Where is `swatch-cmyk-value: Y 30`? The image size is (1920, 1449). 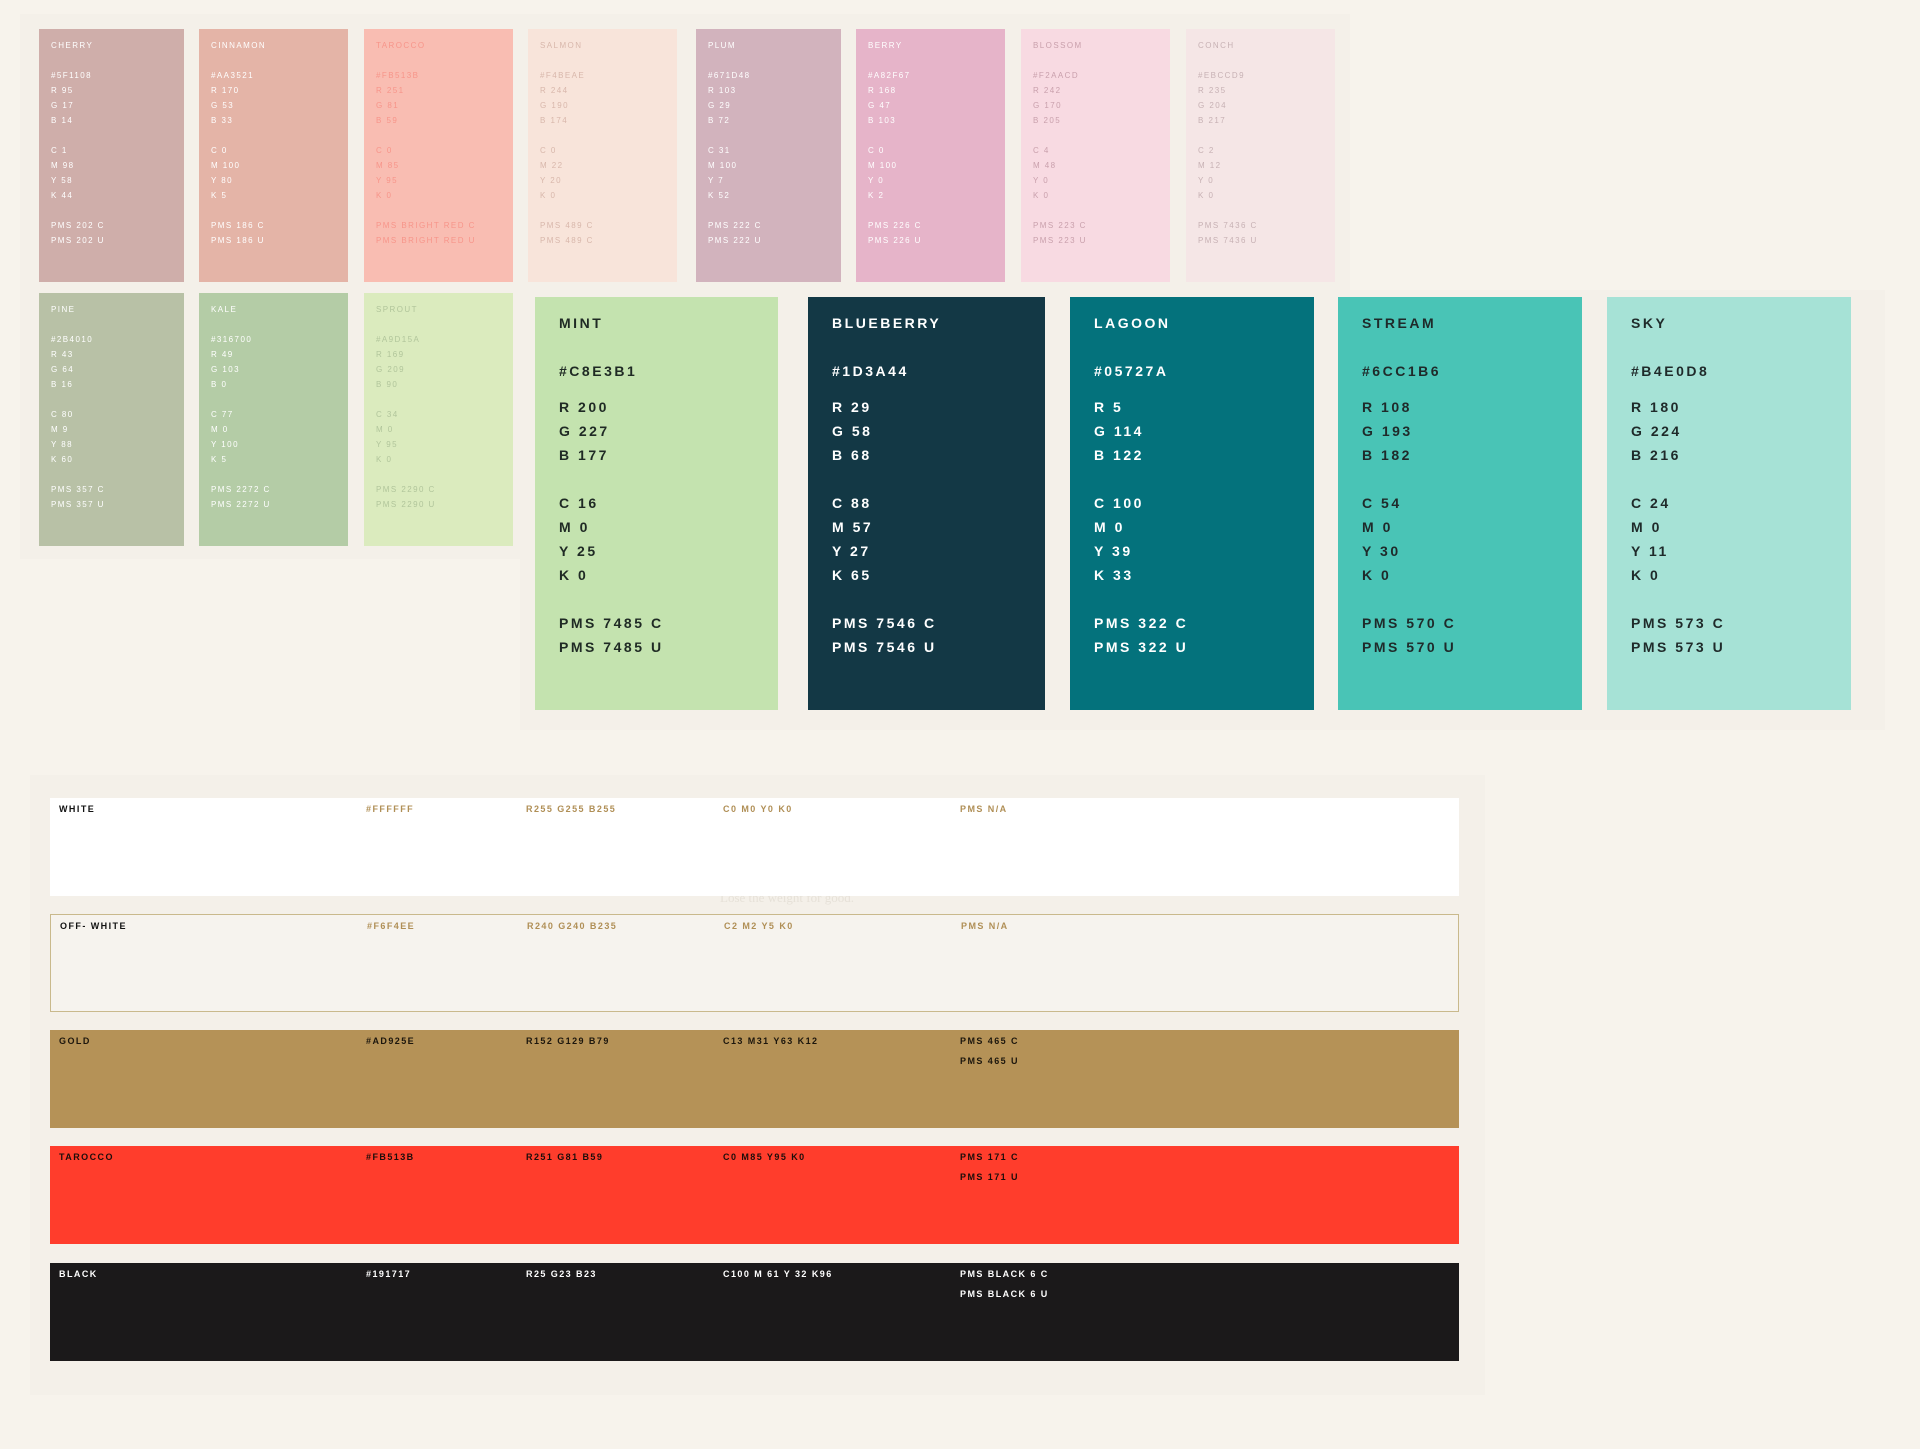
swatch-cmyk-value: Y 30 is located at coordinates (1381, 551).